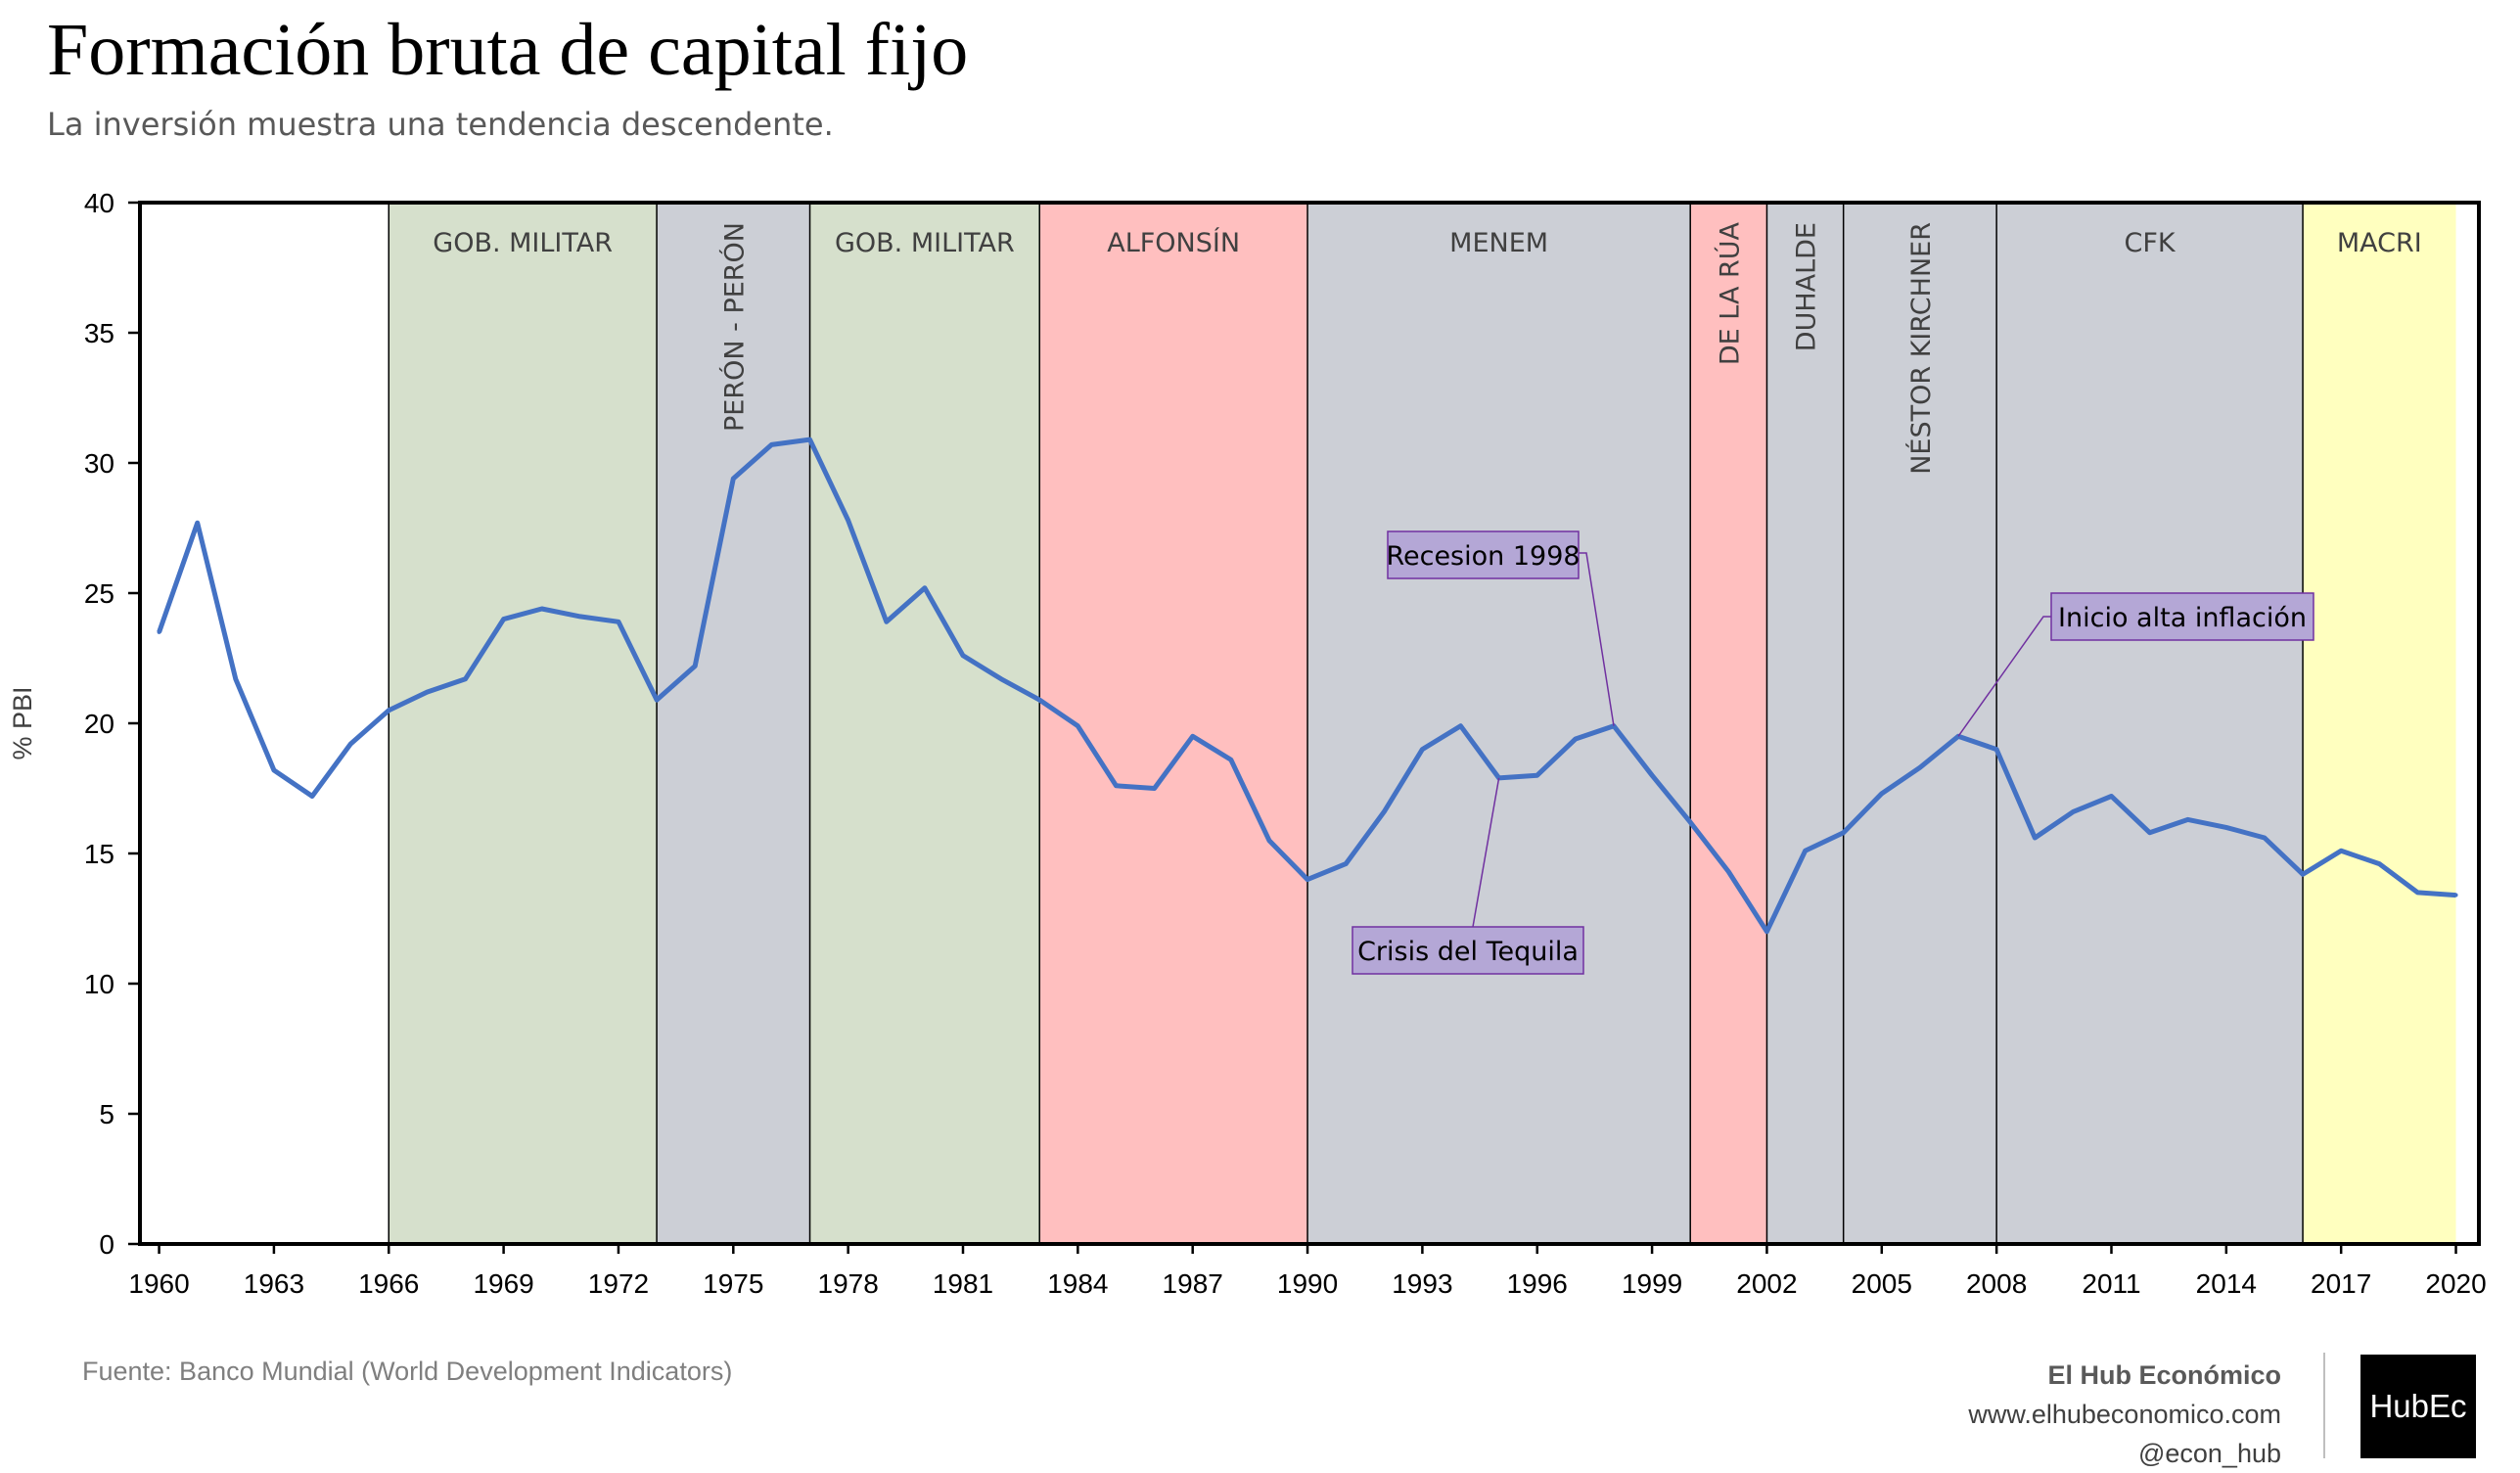 The image size is (2520, 1473). What do you see at coordinates (1996, 1283) in the screenshot?
I see `x-tick-label: 2008` at bounding box center [1996, 1283].